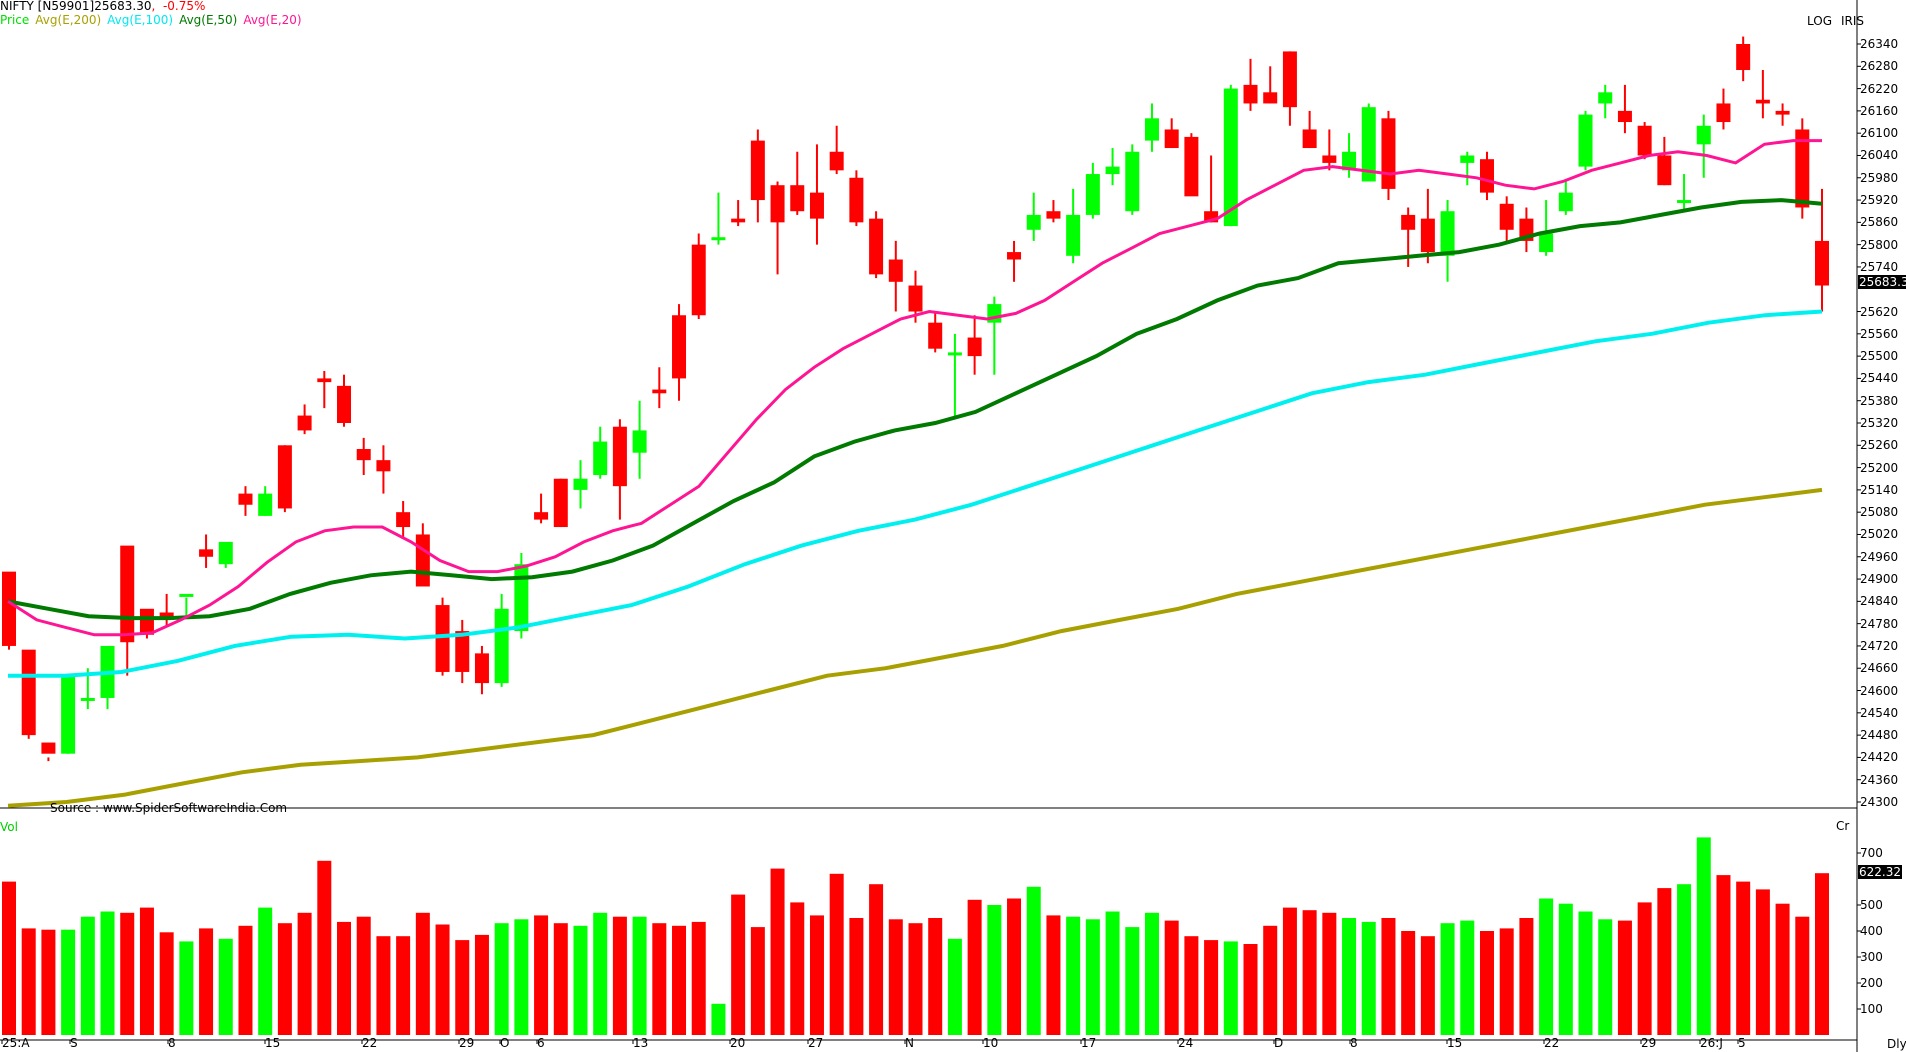 Image resolution: width=1906 pixels, height=1052 pixels. What do you see at coordinates (272, 20) in the screenshot?
I see `legend-item: Avg(E,20)` at bounding box center [272, 20].